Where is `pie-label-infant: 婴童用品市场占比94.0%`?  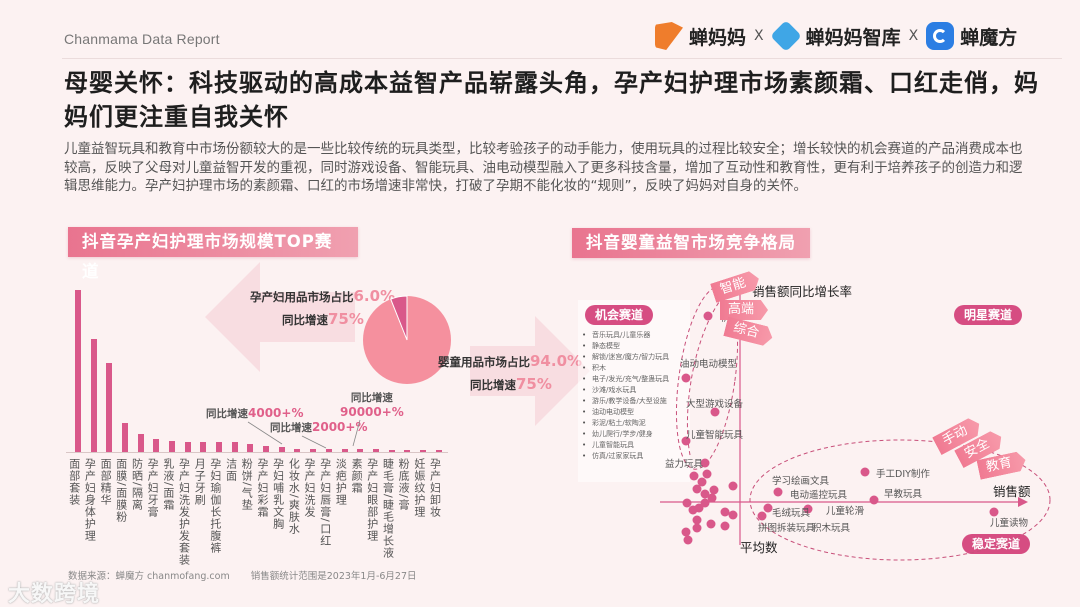 pie-label-infant: 婴童用品市场占比94.0% is located at coordinates (510, 360).